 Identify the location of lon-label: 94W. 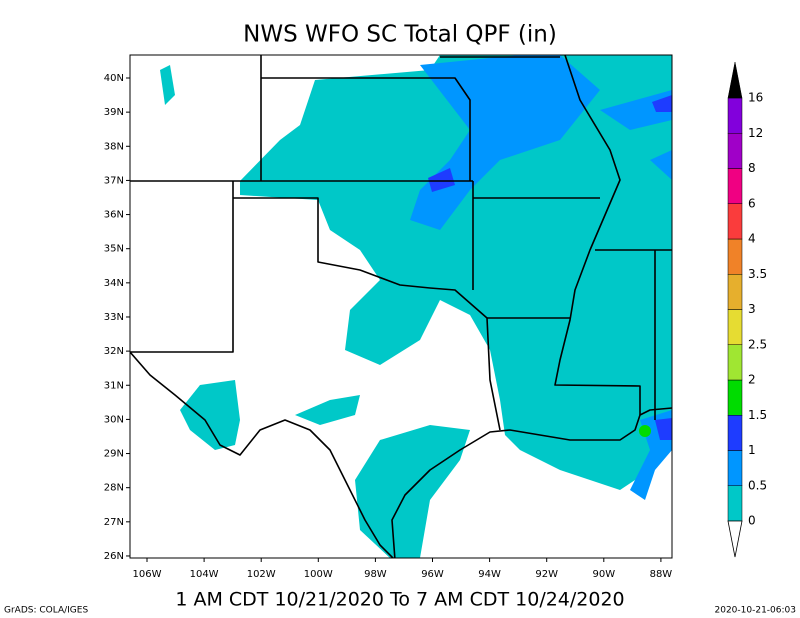
(489, 574).